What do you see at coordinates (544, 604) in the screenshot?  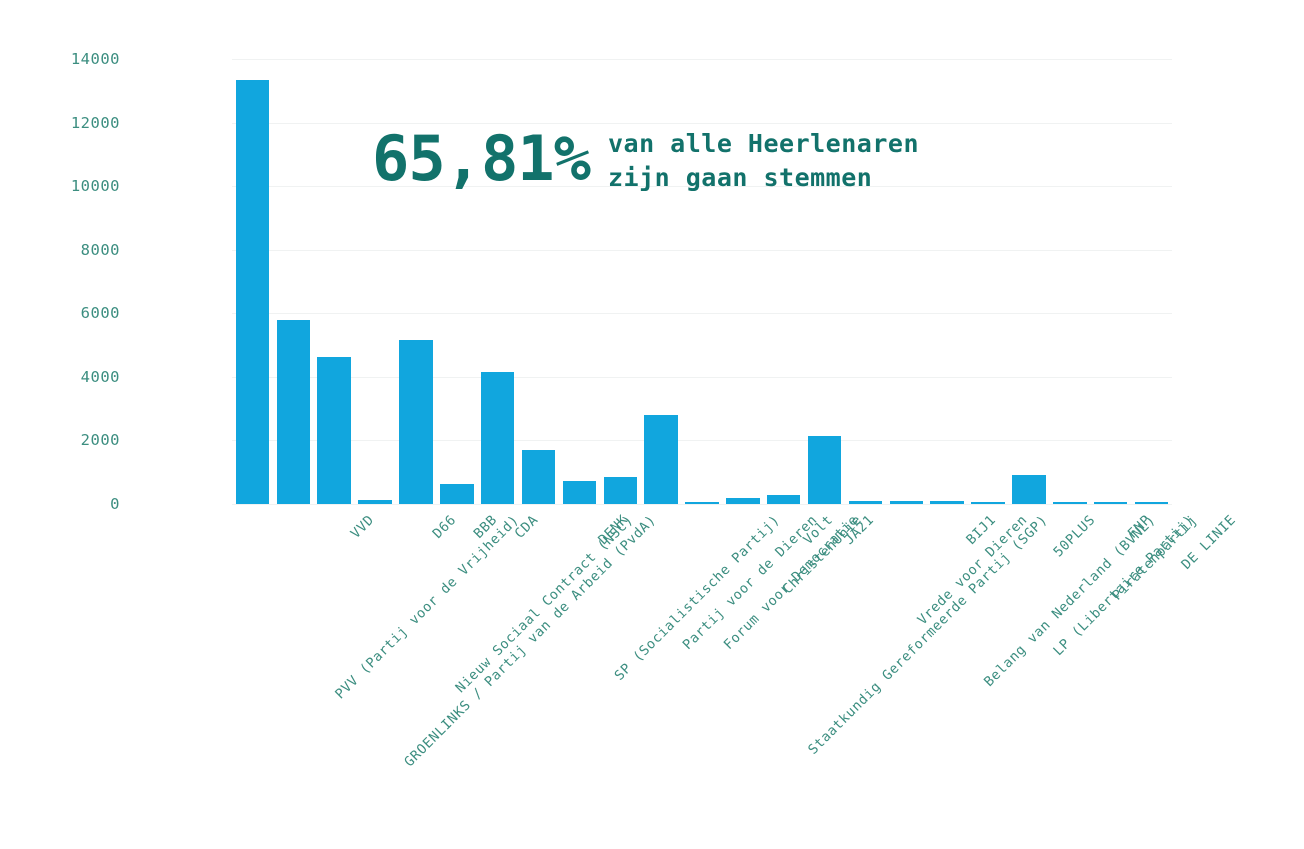 I see `x-axis-tick-label: Nieuw Sociaal Contract (NSC)` at bounding box center [544, 604].